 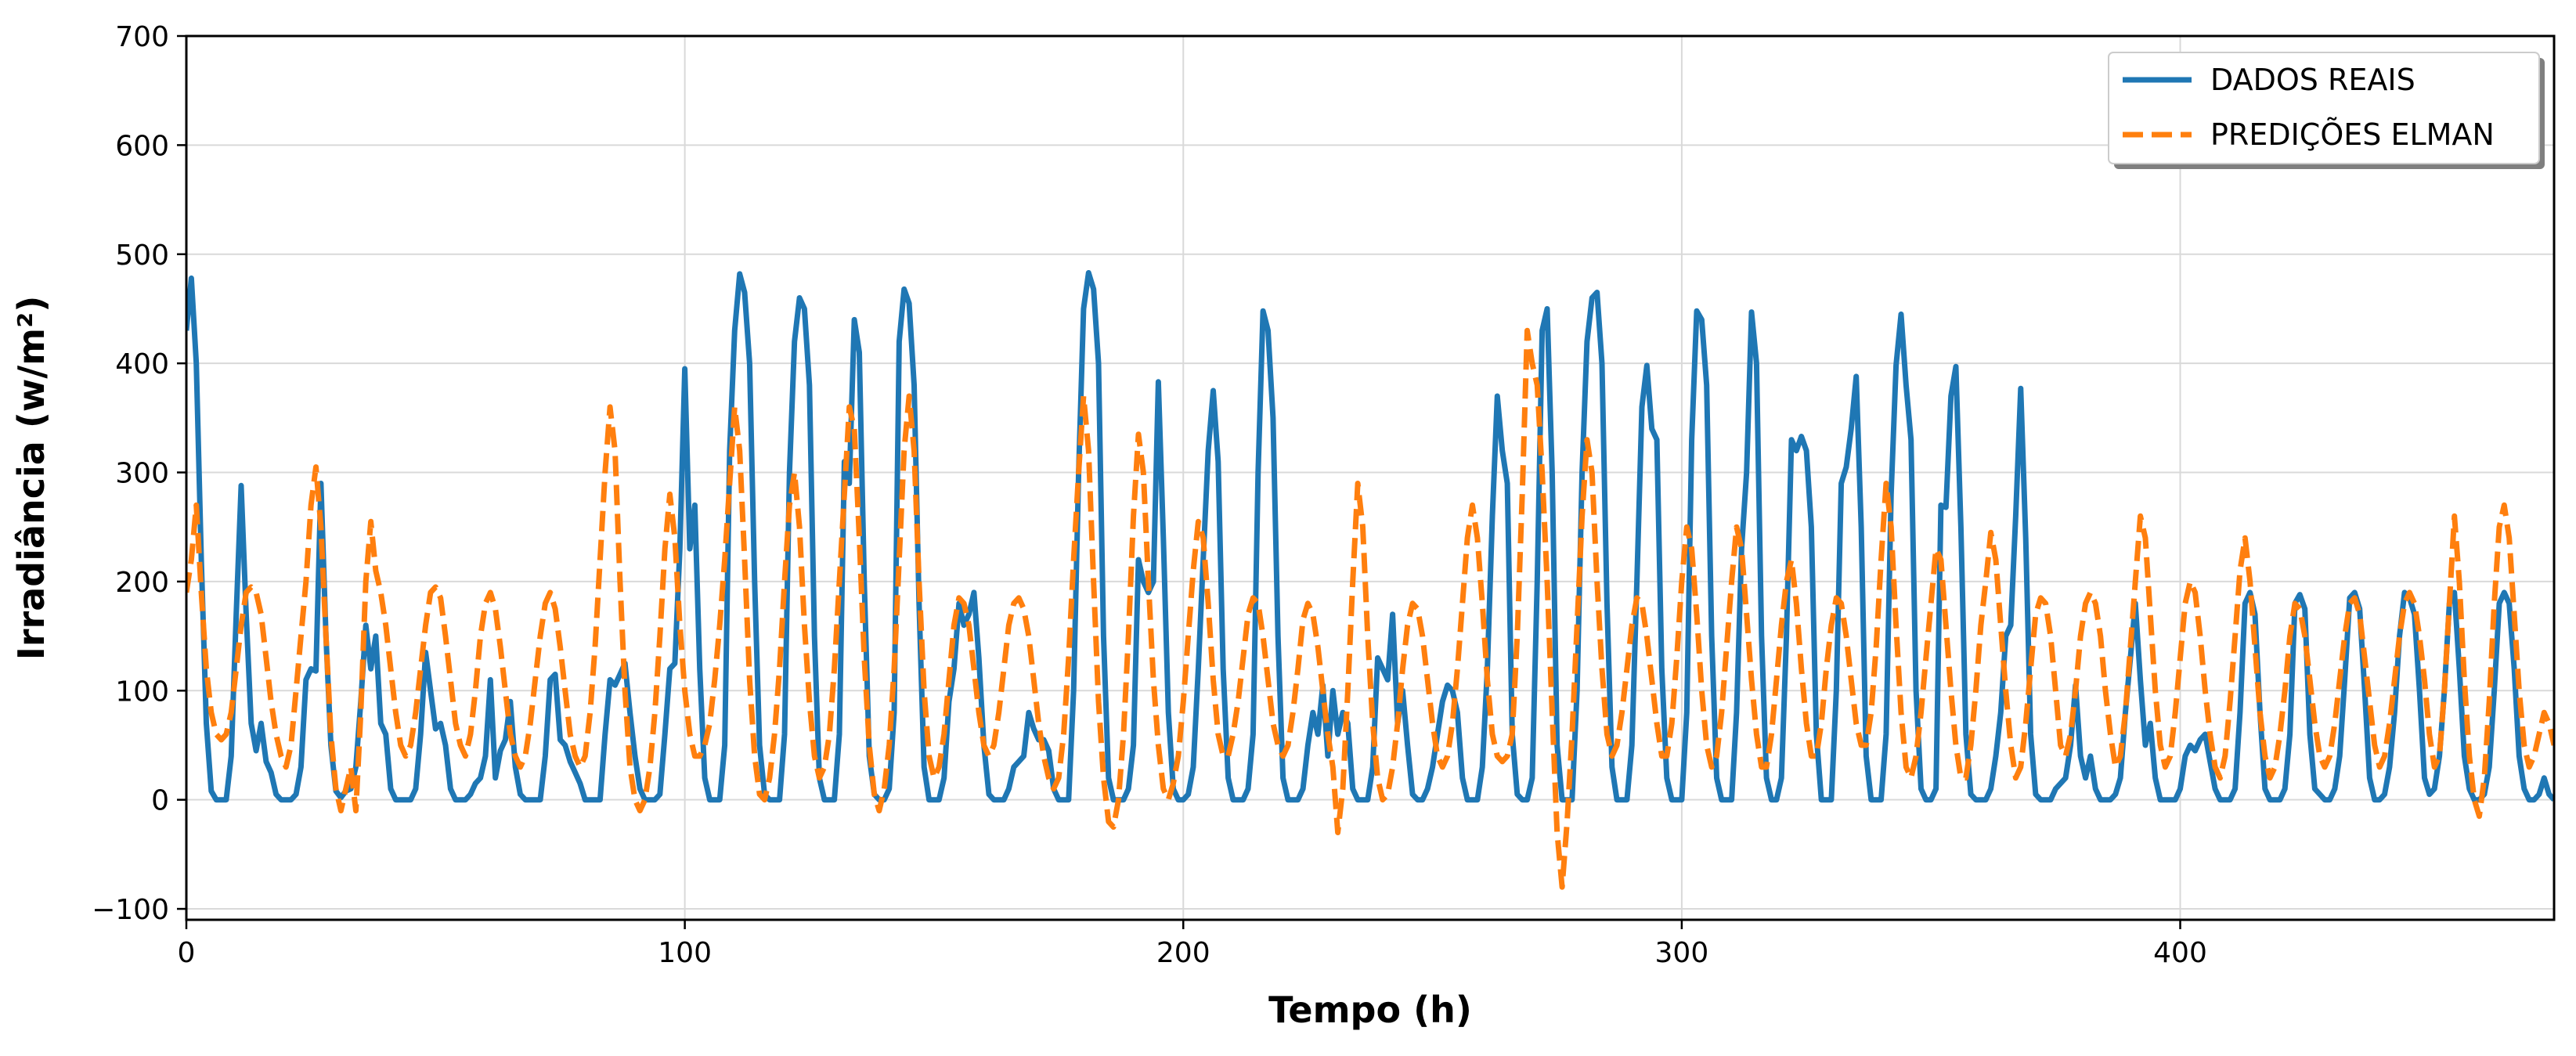 I want to click on legend: DADOS REAIS PREDIÇÕES ELMAN, so click(x=2326, y=110).